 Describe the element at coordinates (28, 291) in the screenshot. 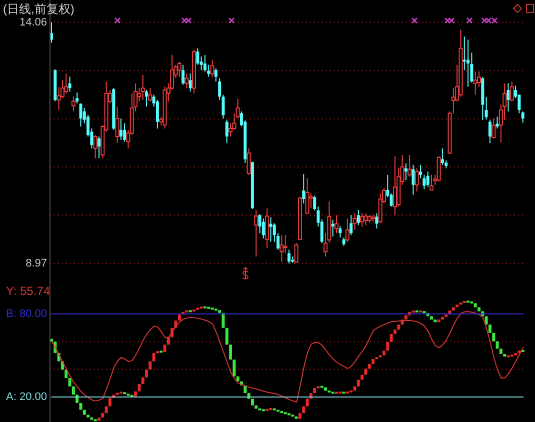

I see `text: Y: 55.74` at that location.